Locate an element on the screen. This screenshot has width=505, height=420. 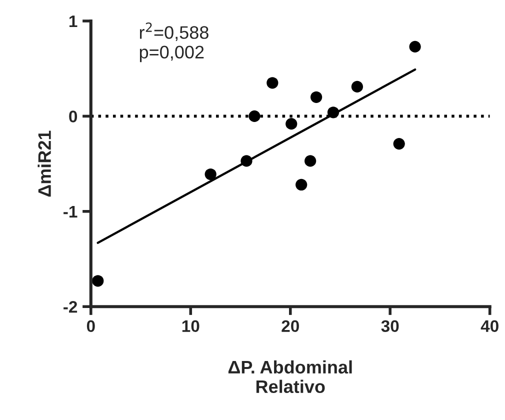
x-tick-label: 40 is located at coordinates (489, 326).